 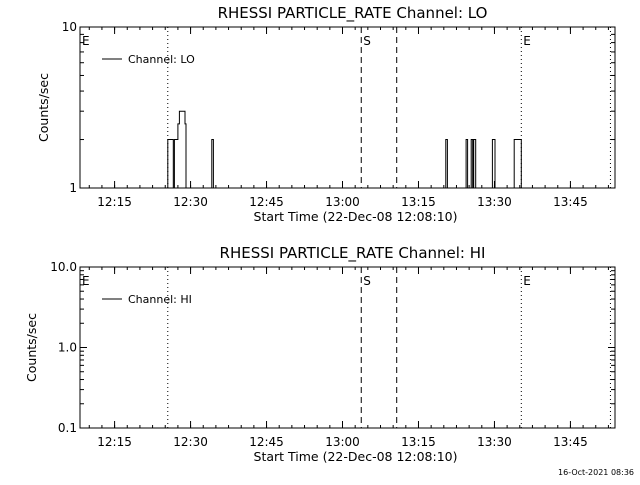 What do you see at coordinates (67, 428) in the screenshot?
I see `y-tick-label: 0.1` at bounding box center [67, 428].